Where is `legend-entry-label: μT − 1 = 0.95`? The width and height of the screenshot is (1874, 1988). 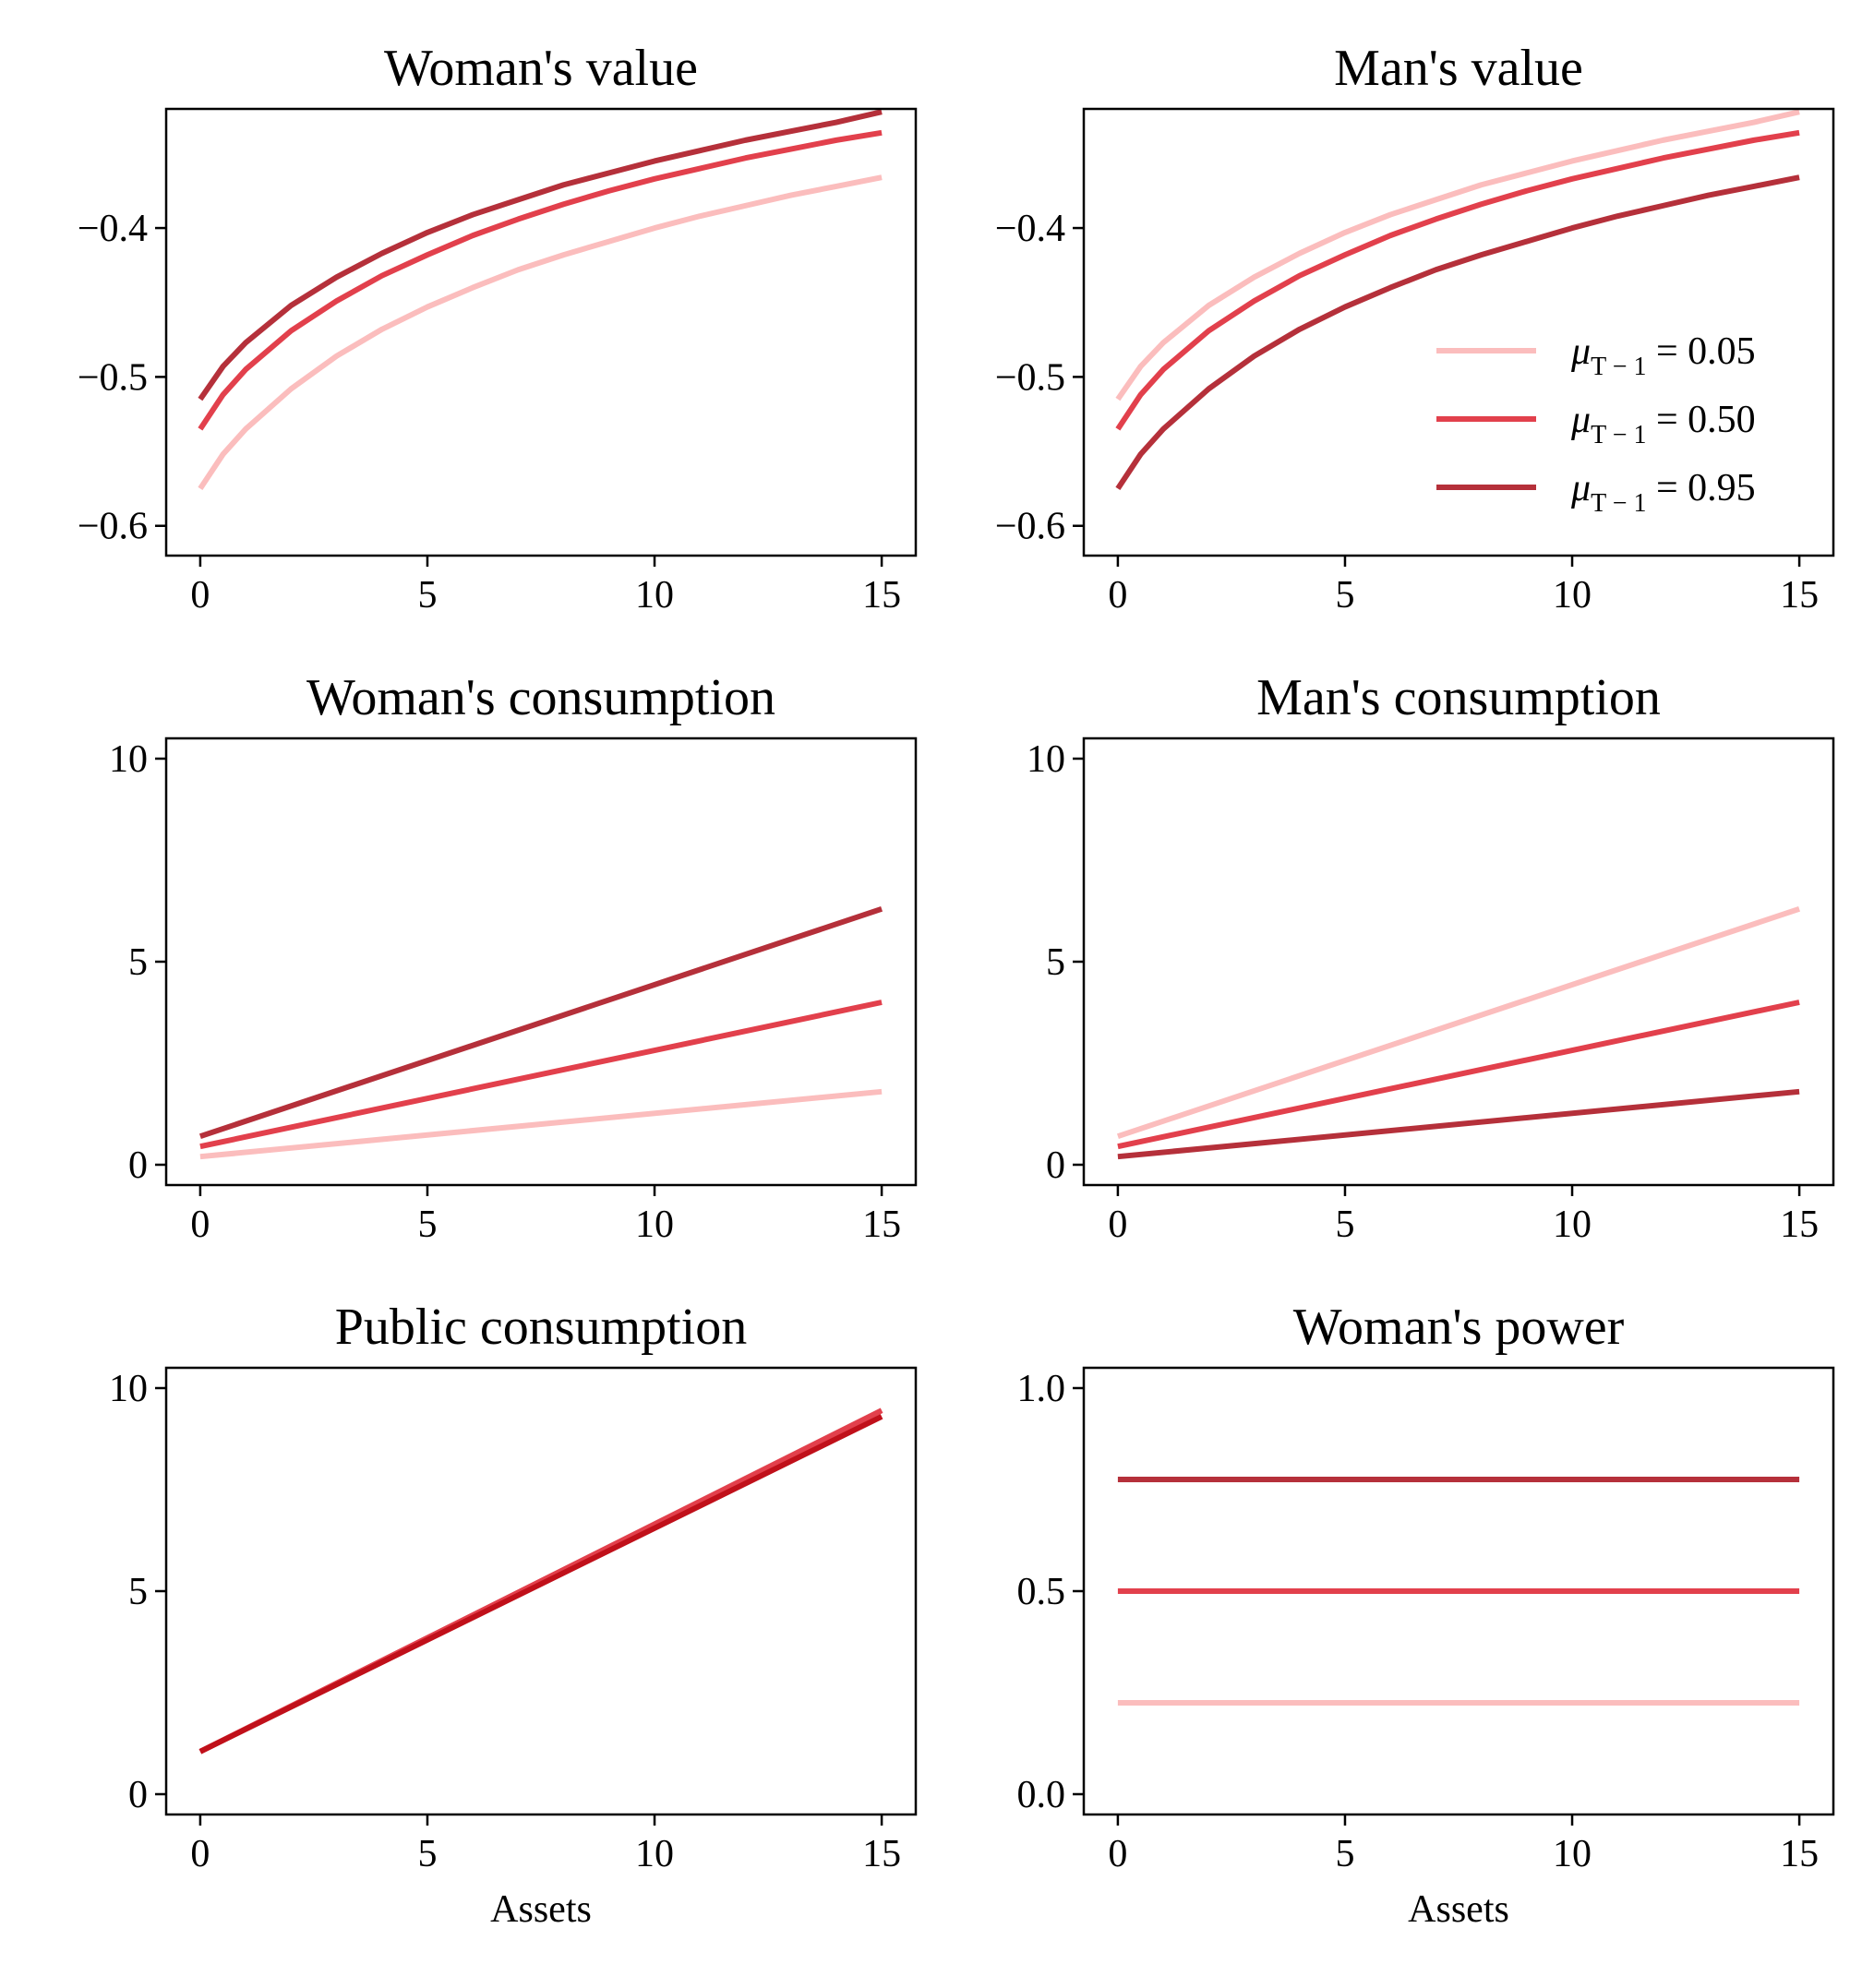 legend-entry-label: μT − 1 = 0.95 is located at coordinates (1663, 492).